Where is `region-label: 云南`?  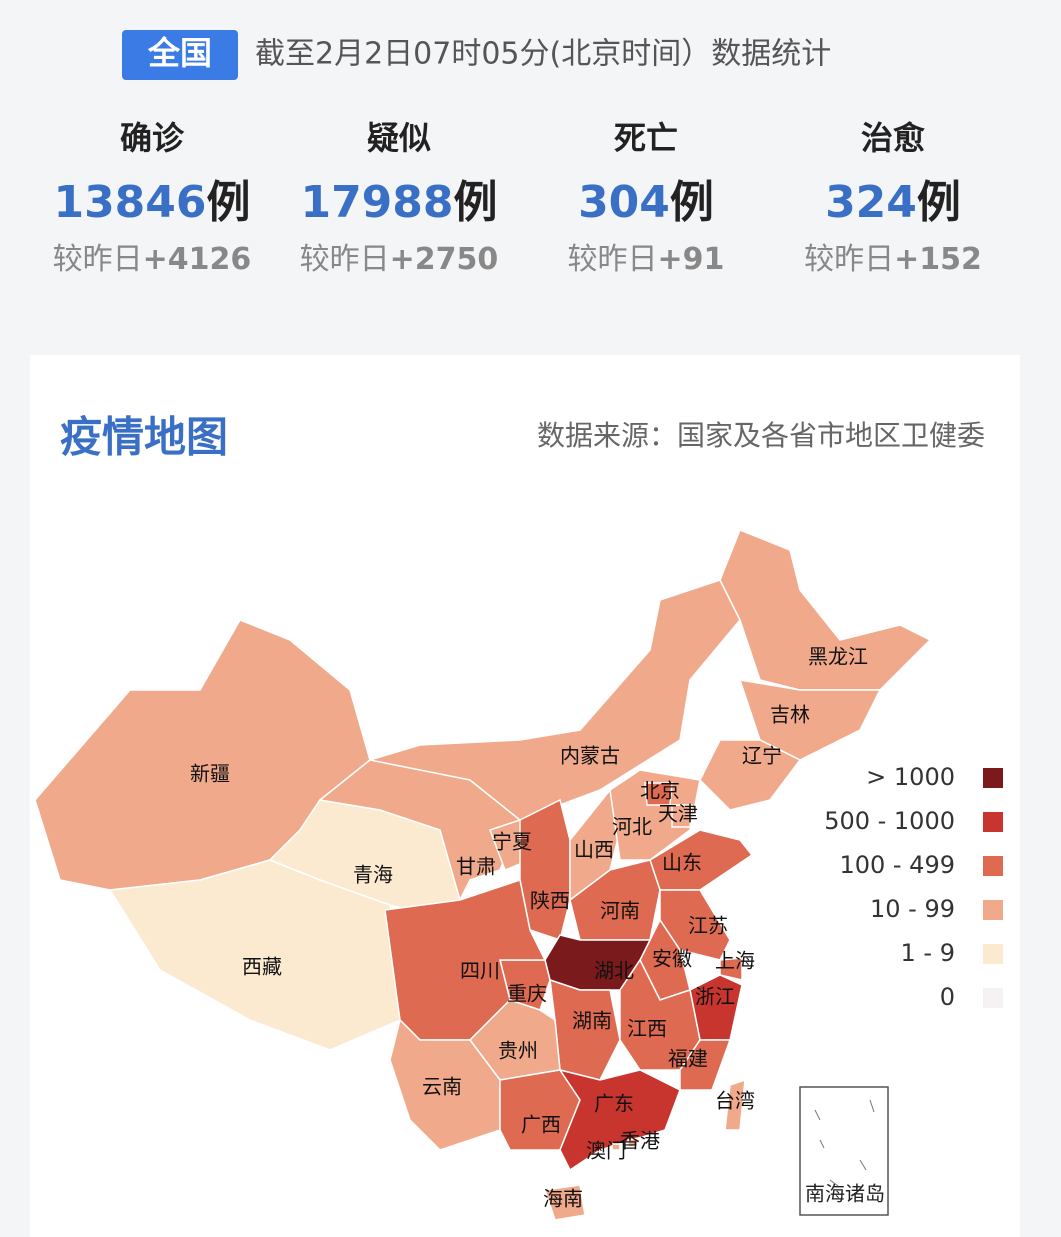
region-label: 云南 is located at coordinates (442, 1087).